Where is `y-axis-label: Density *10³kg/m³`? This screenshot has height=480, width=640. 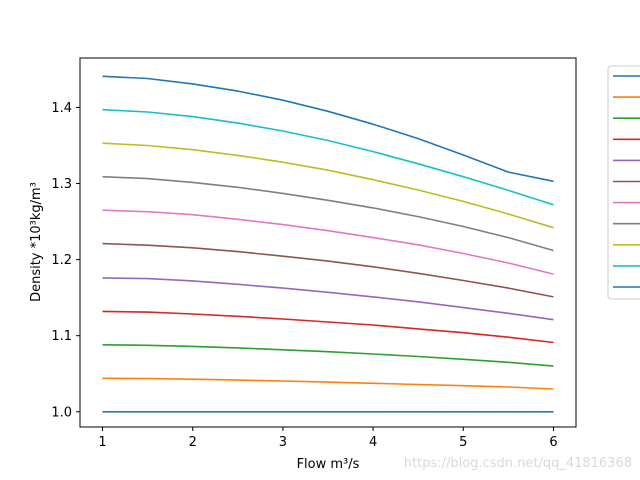 y-axis-label: Density *10³kg/m³ is located at coordinates (36, 242).